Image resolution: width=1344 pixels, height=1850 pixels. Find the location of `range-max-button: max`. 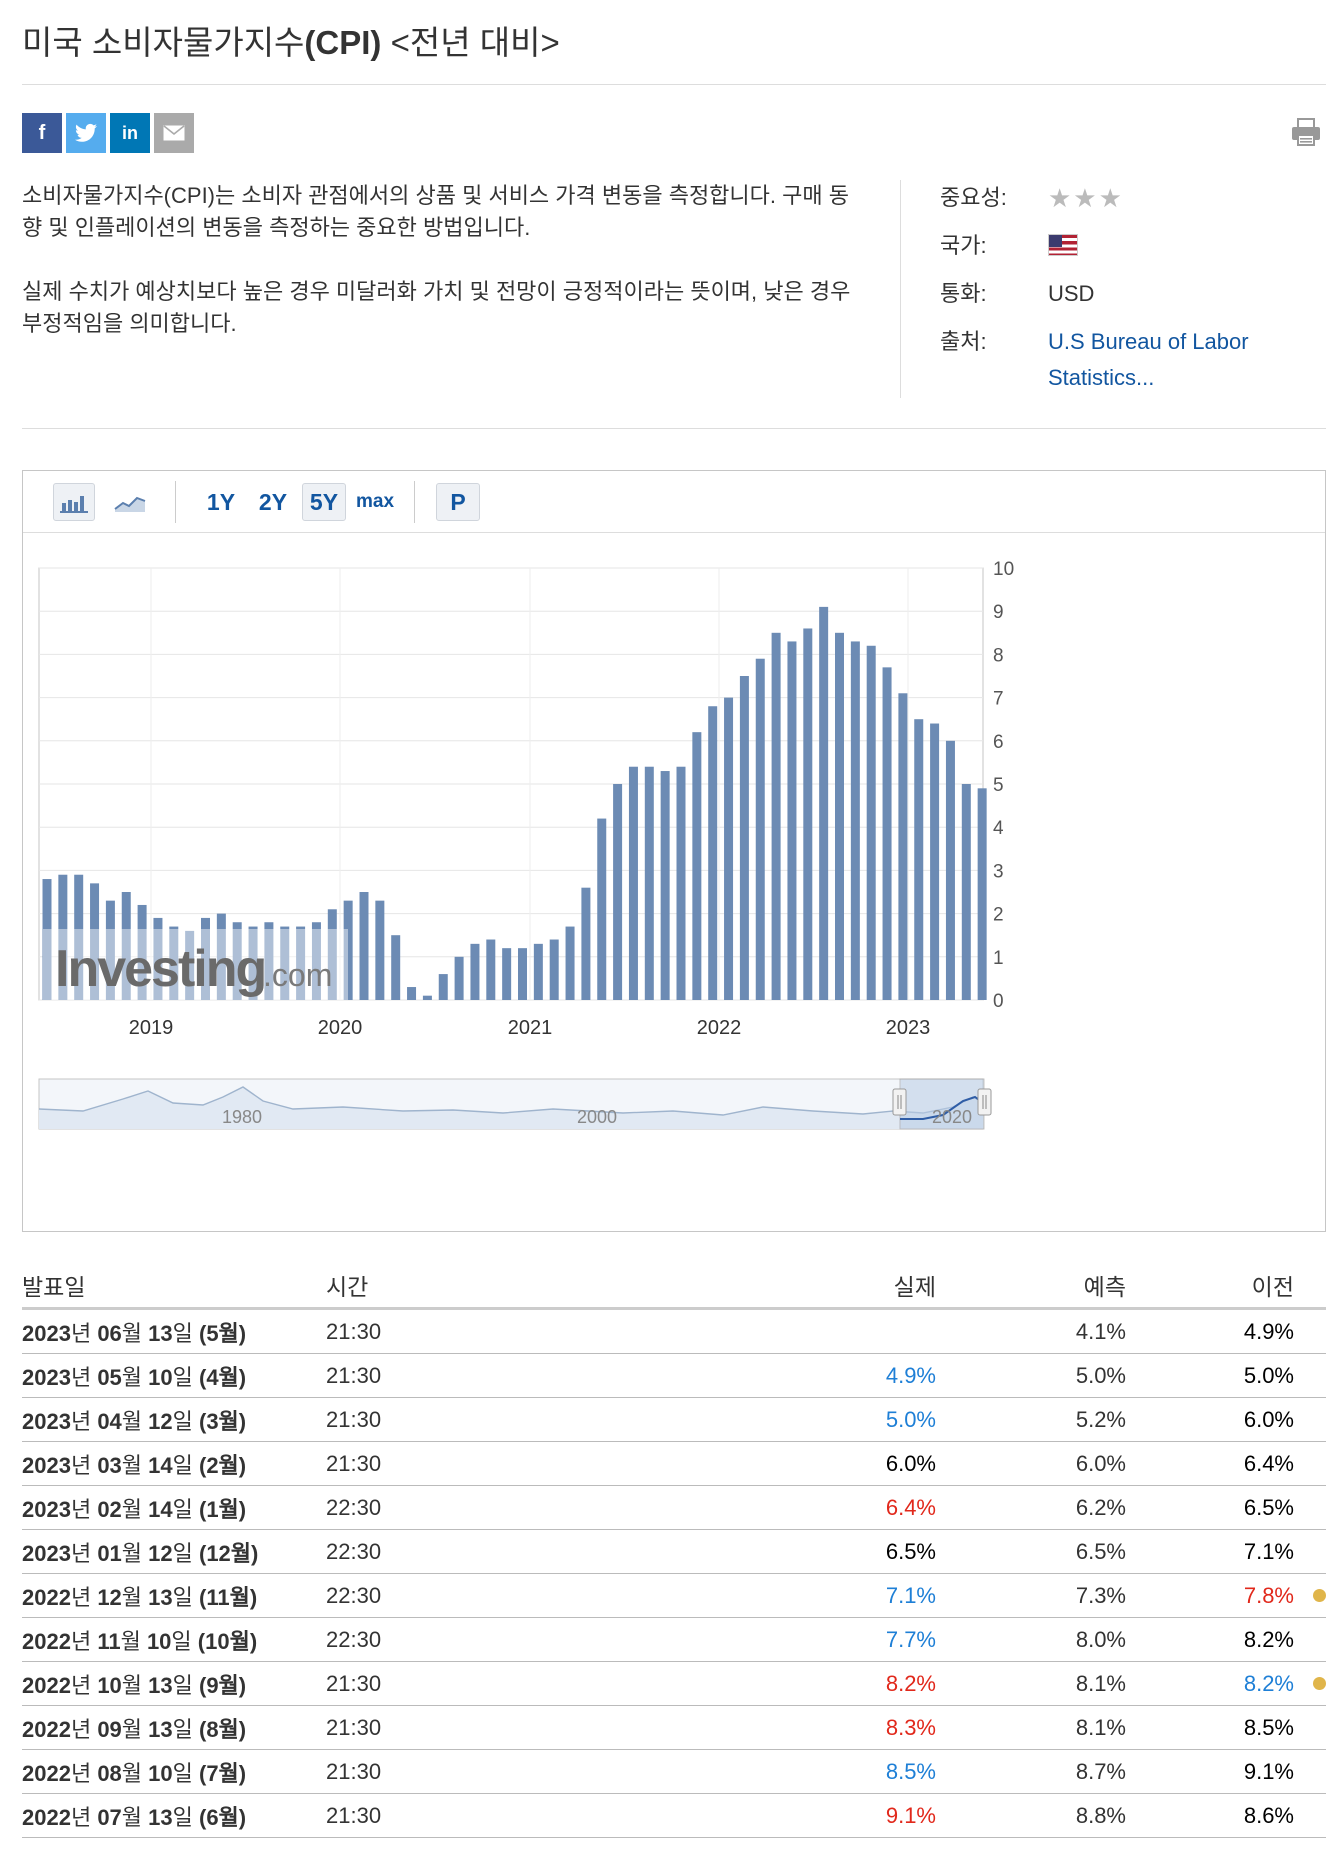

range-max-button: max is located at coordinates (375, 501).